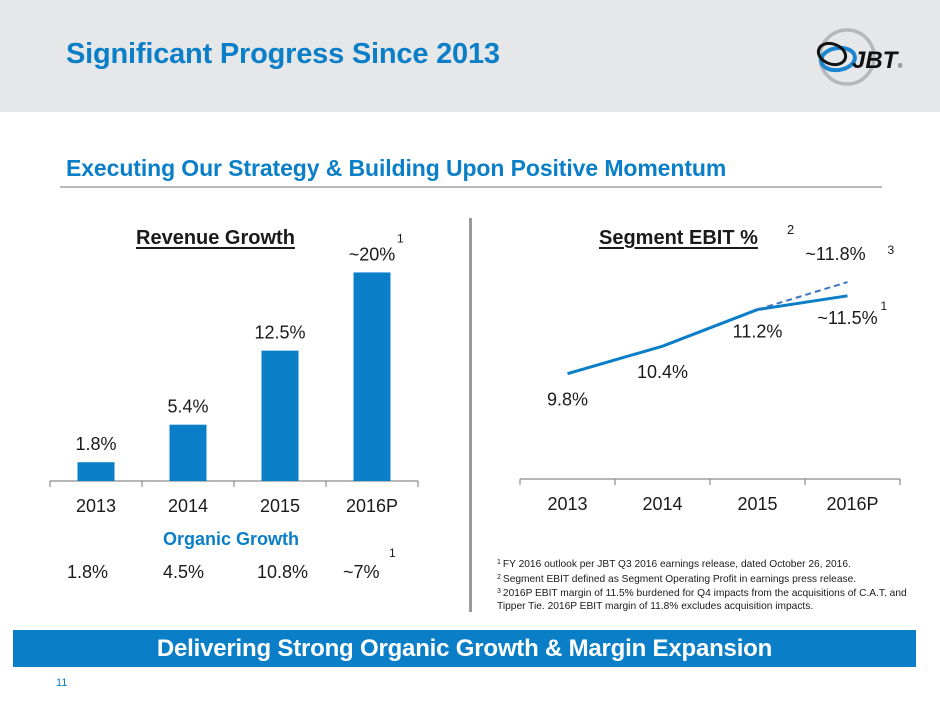 The width and height of the screenshot is (940, 705). I want to click on footnote-3-number: 3, so click(499, 592).